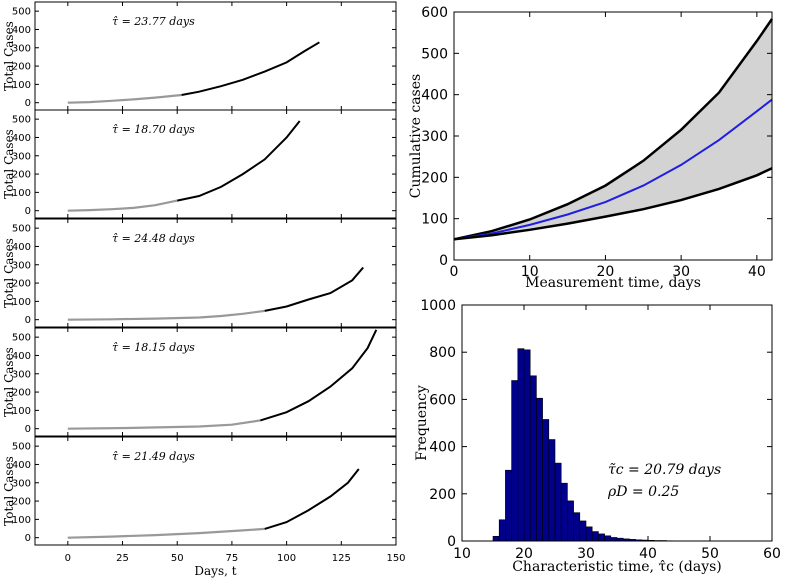 The width and height of the screenshot is (789, 578). I want to click on x-axis-label: Days, t, so click(215, 571).